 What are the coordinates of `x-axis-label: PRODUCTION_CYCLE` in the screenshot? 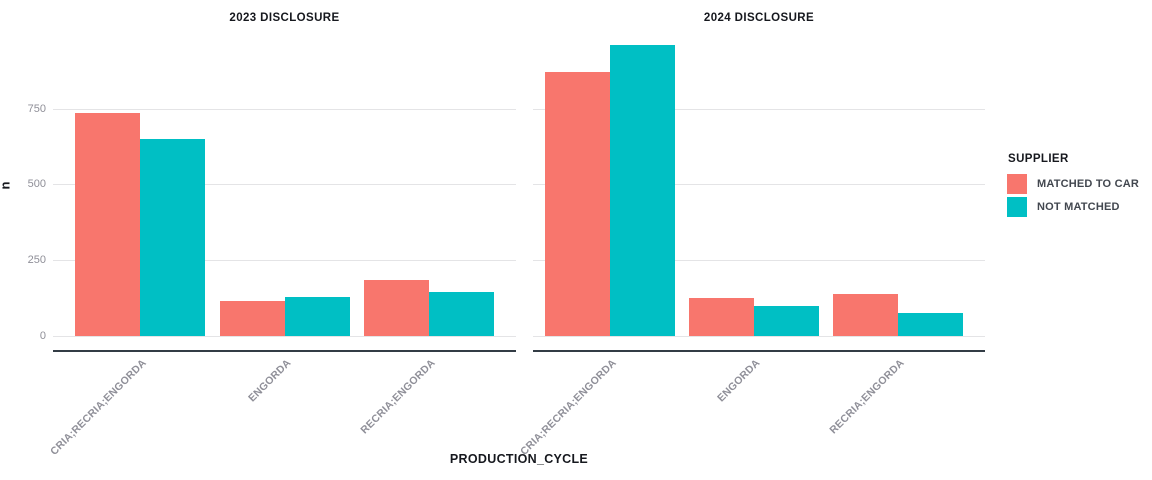 It's located at (519, 459).